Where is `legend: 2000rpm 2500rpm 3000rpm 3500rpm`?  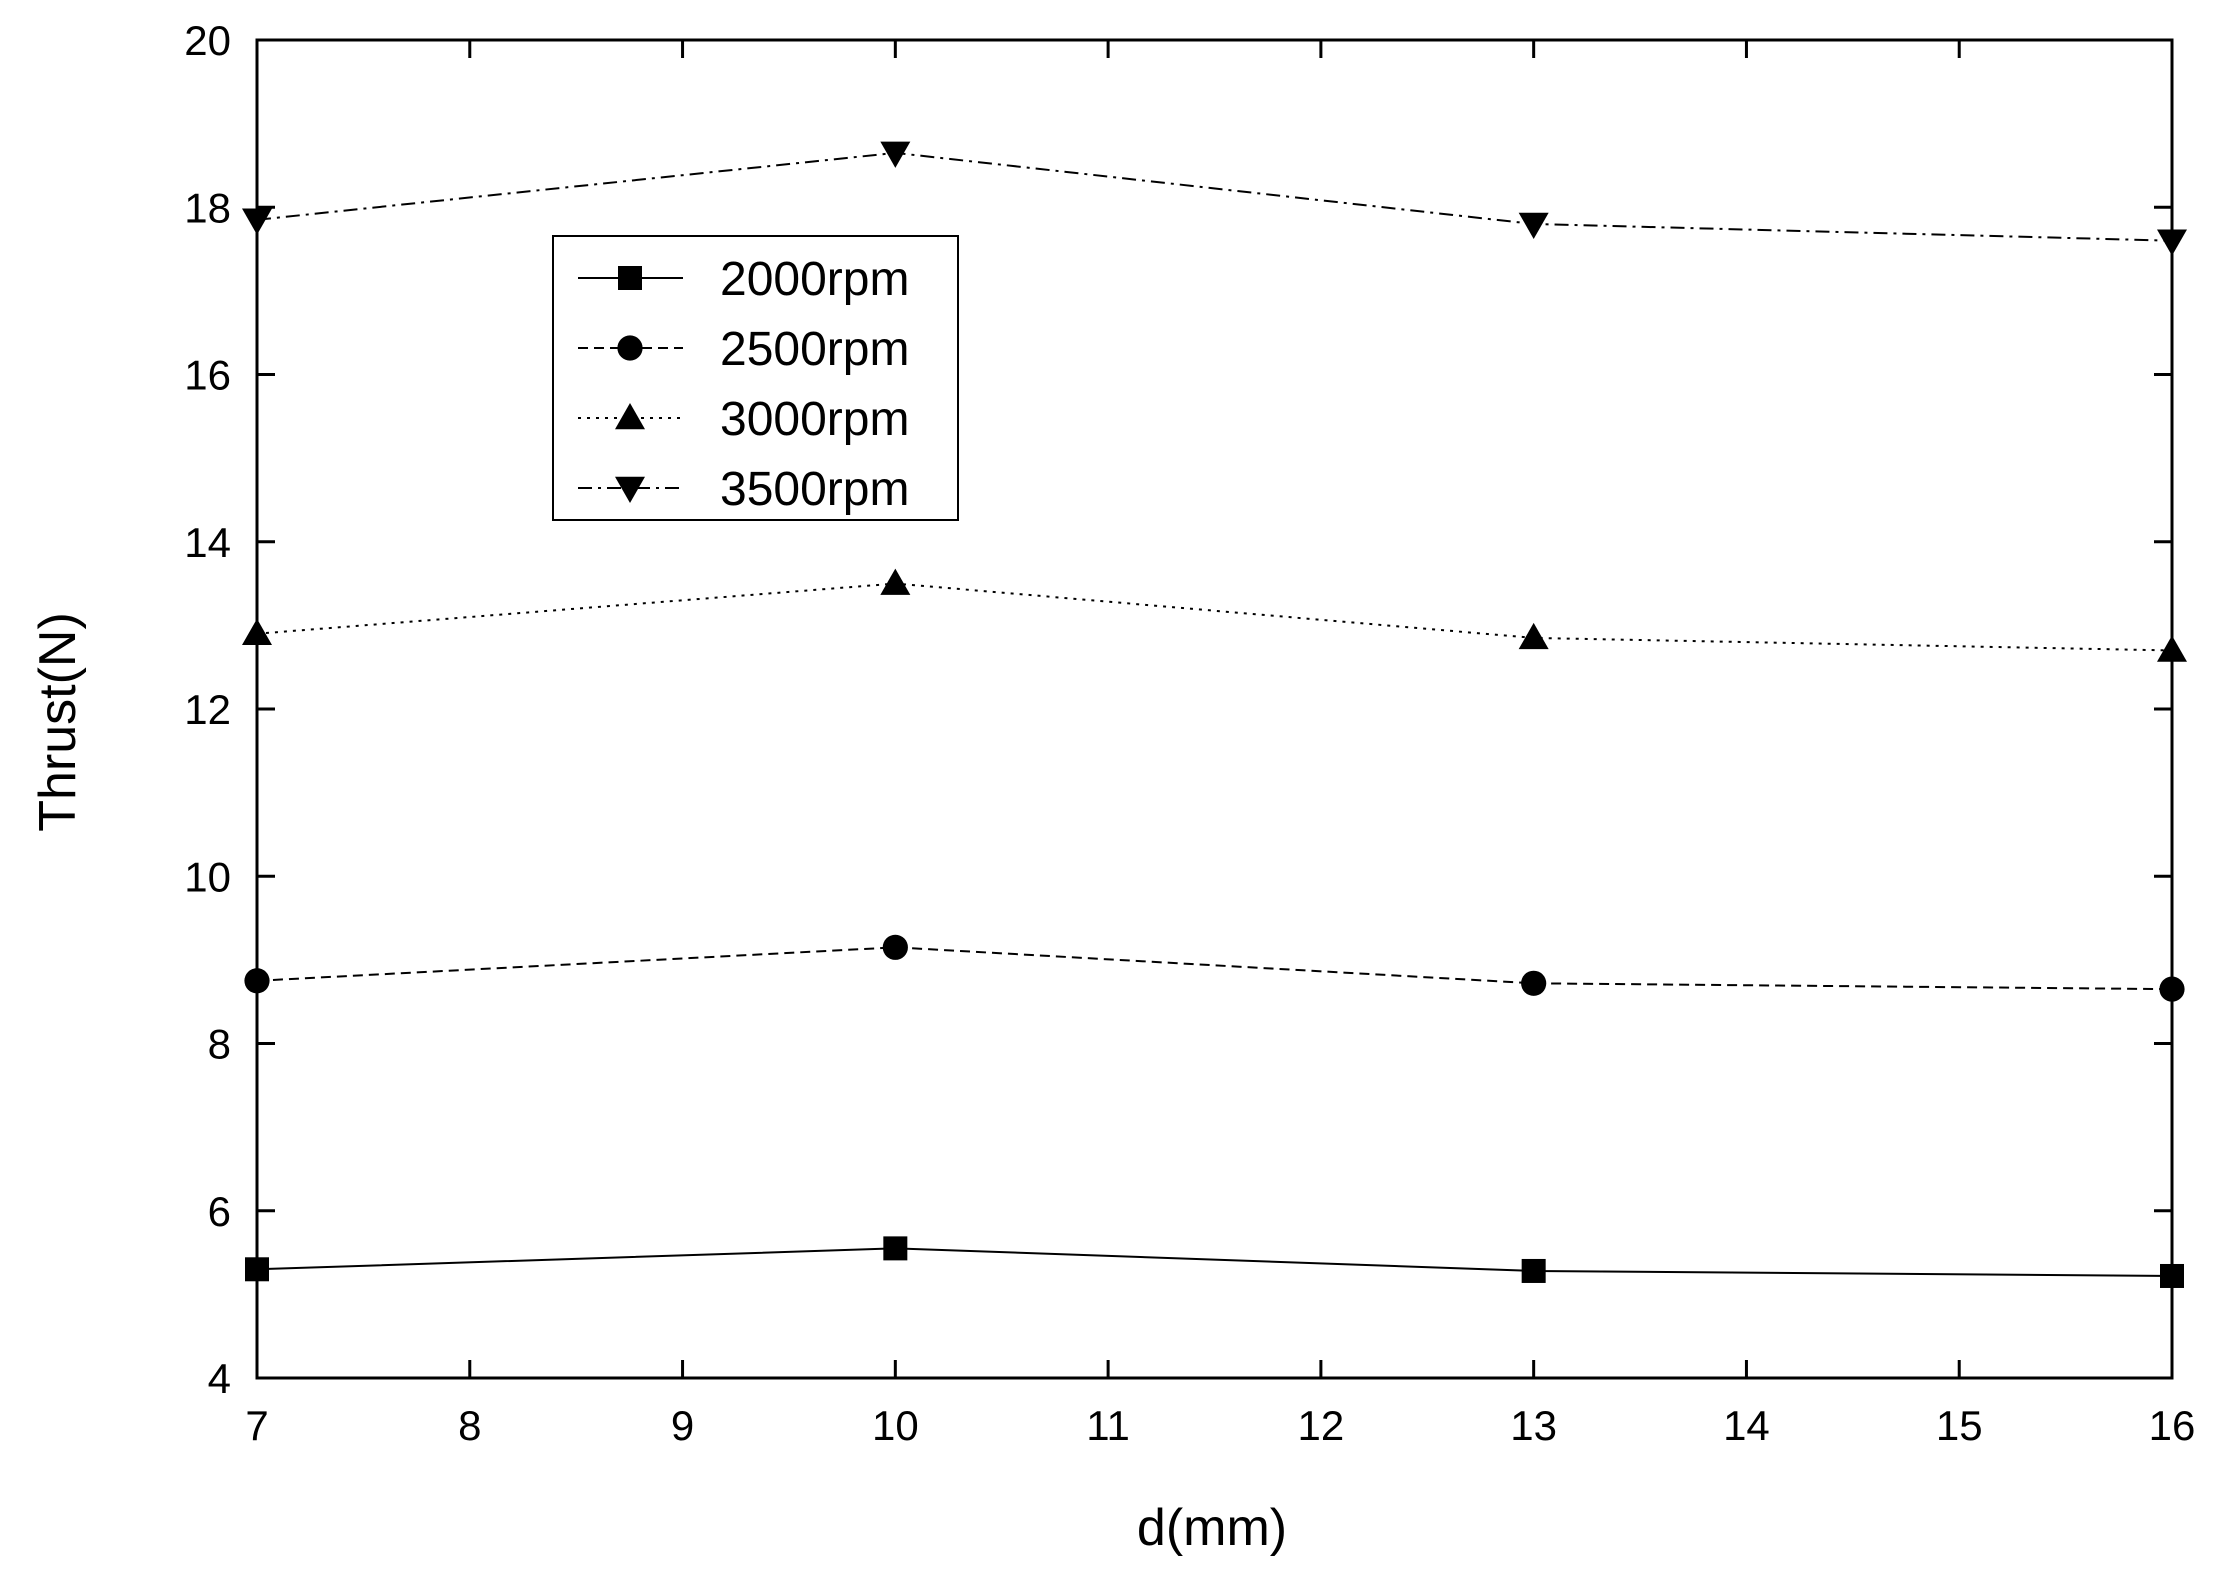
legend: 2000rpm 2500rpm 3000rpm 3500rpm is located at coordinates (755, 378).